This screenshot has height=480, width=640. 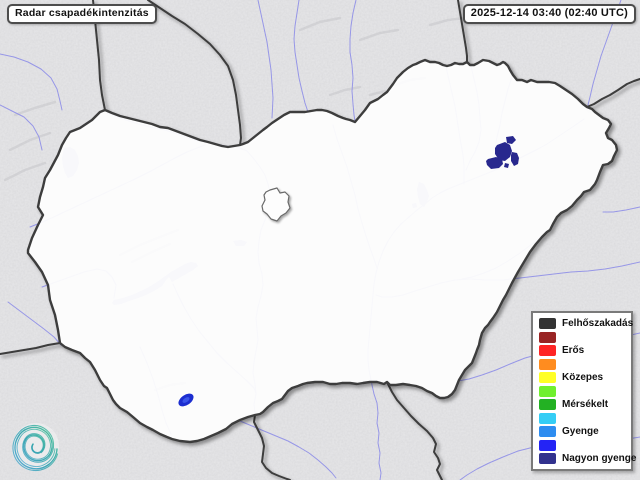 What do you see at coordinates (580, 432) in the screenshot?
I see `legend-label: Gyenge` at bounding box center [580, 432].